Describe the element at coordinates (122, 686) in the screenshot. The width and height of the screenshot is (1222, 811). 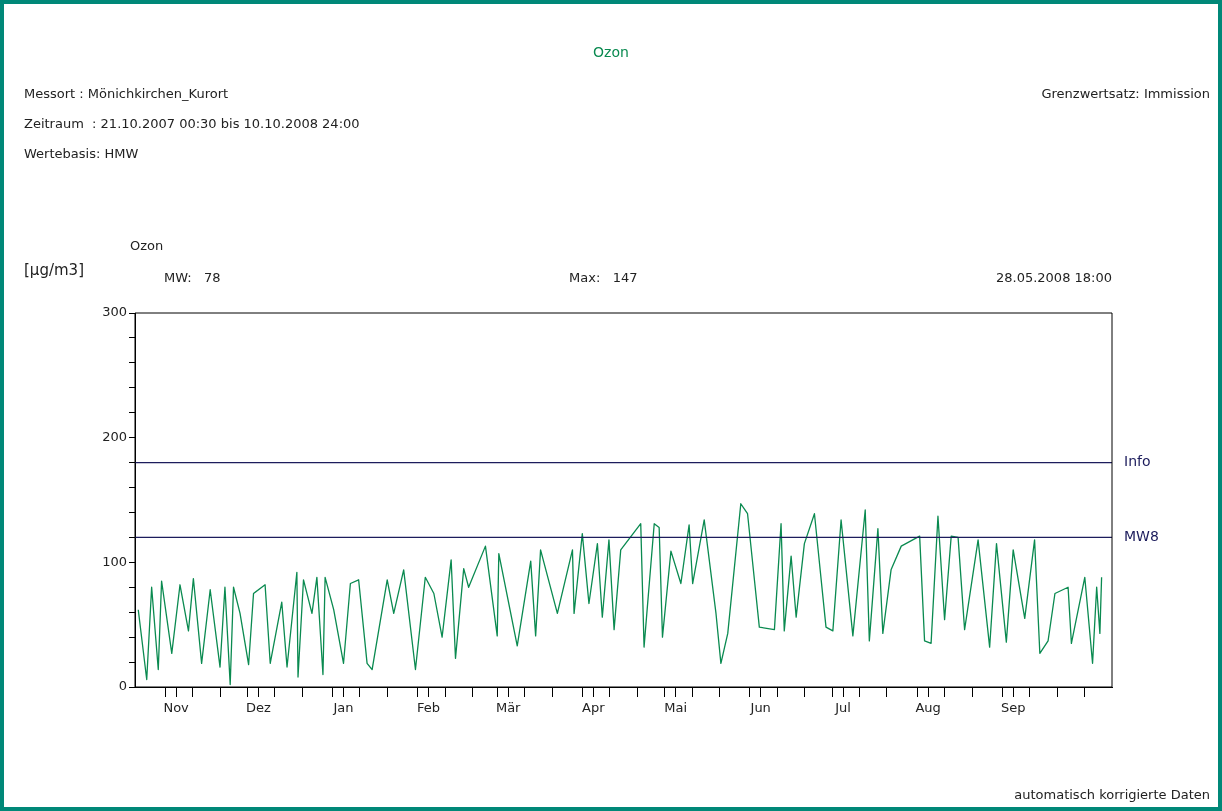
I see `y-tick-label: 0` at that location.